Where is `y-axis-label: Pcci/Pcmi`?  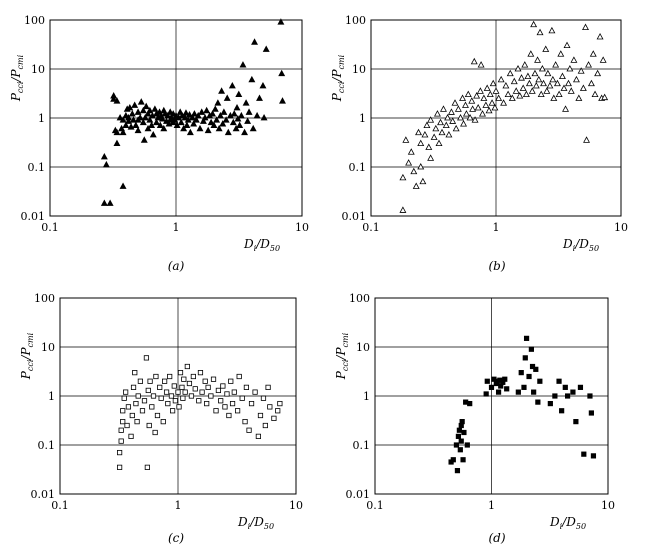 y-axis-label: Pcci/Pcmi is located at coordinates (342, 356).